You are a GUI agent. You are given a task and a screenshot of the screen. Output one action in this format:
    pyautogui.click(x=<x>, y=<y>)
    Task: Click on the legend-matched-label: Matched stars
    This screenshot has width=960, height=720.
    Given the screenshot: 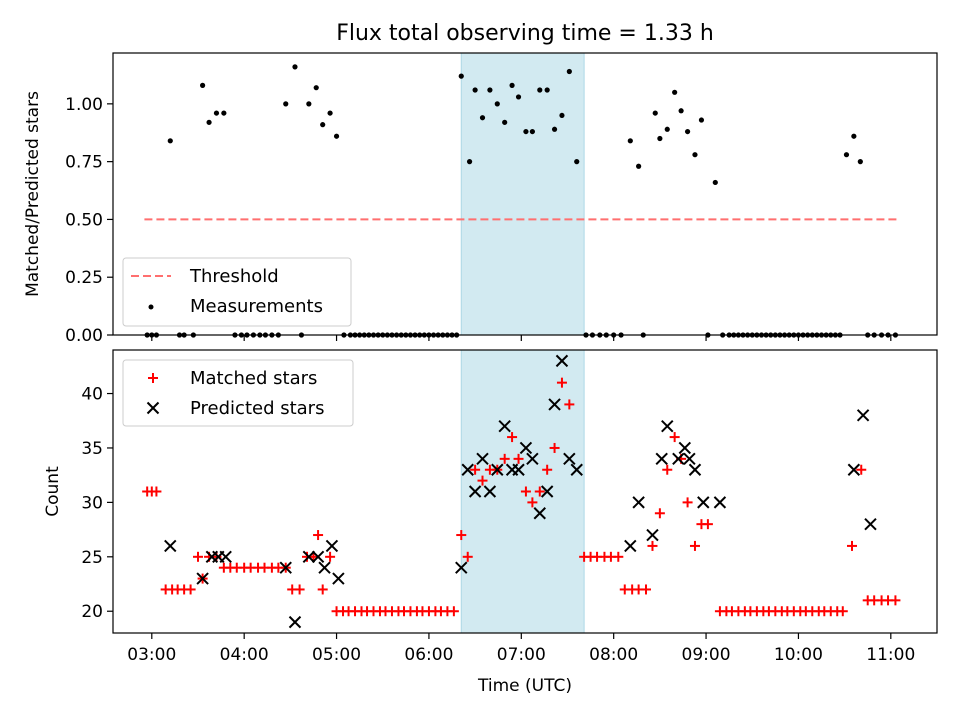 What is the action you would take?
    pyautogui.click(x=253, y=378)
    